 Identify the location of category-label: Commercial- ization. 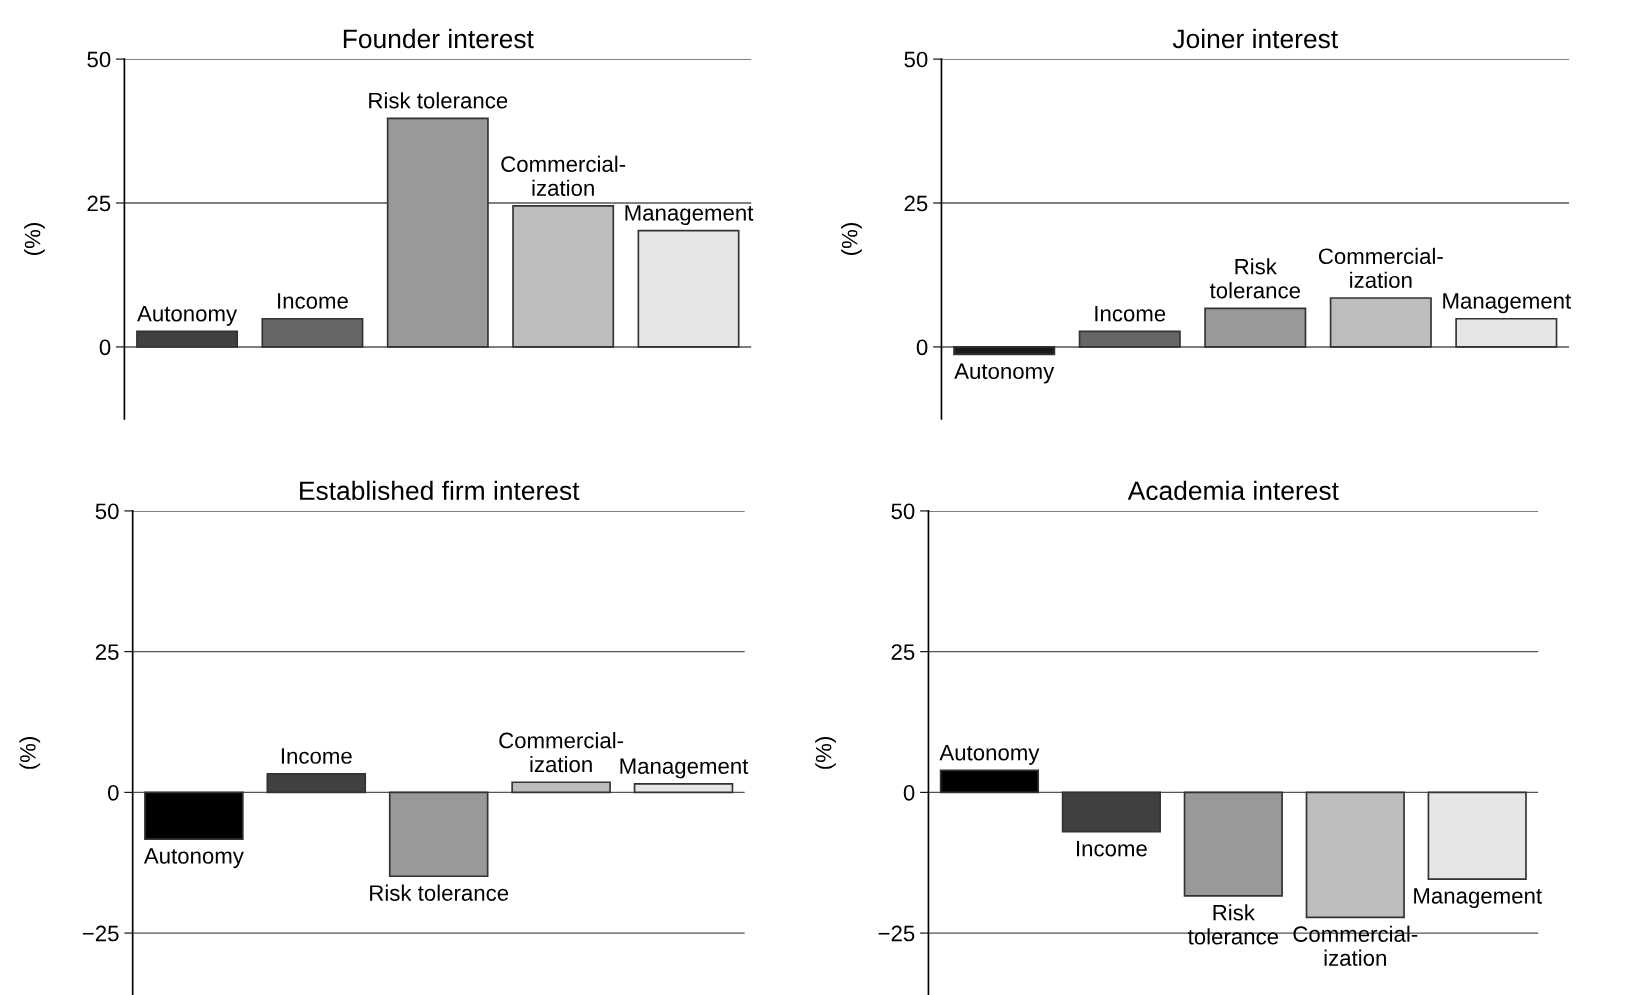
(563, 175).